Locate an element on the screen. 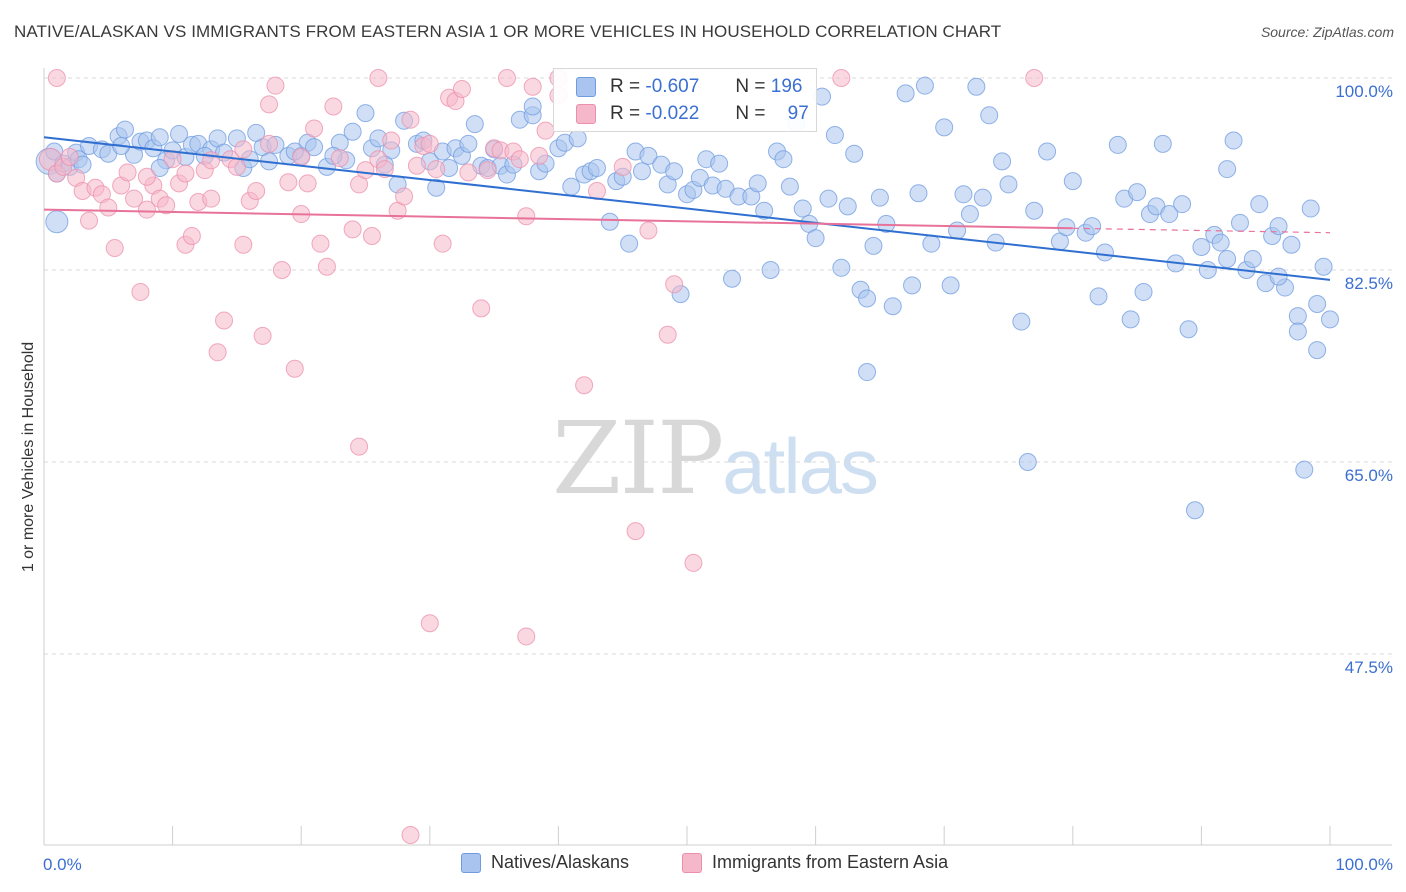 The image size is (1406, 892). immigrant-trend-extension is located at coordinates (1201, 230).